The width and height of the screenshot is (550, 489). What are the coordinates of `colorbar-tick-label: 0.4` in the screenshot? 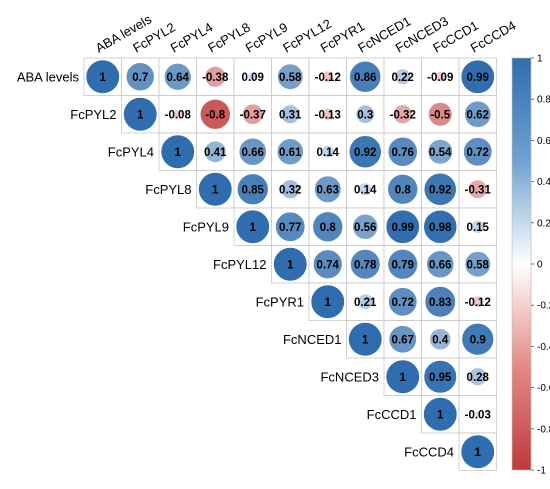 It's located at (543, 182).